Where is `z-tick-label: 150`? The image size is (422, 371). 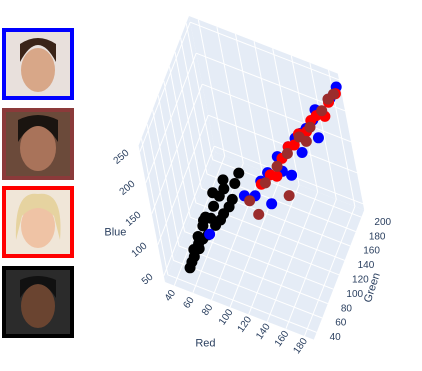
z-tick-label: 150 is located at coordinates (134, 218).